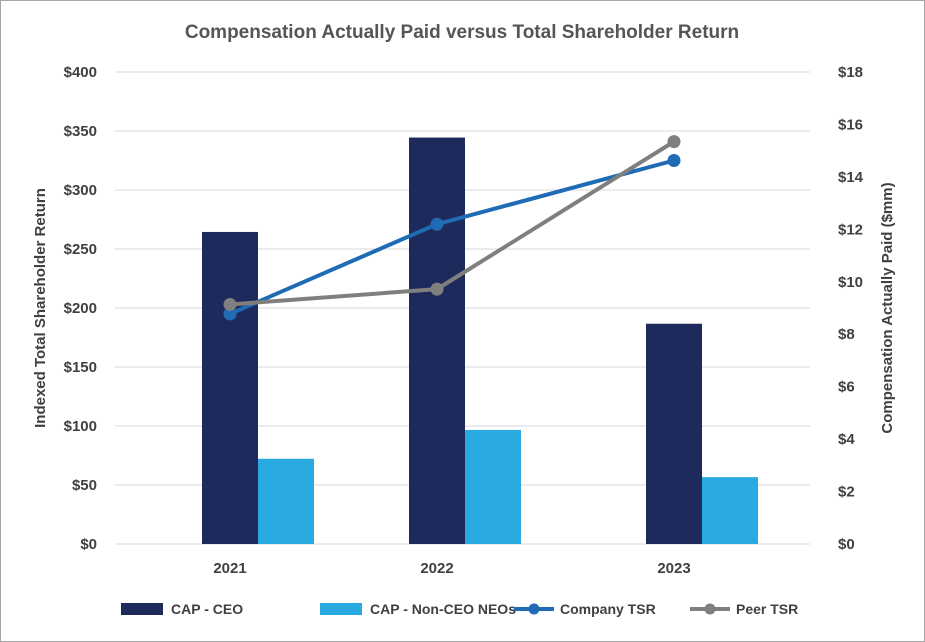  I want to click on right-axis-title: Compensation Actually Paid ($mm), so click(887, 307).